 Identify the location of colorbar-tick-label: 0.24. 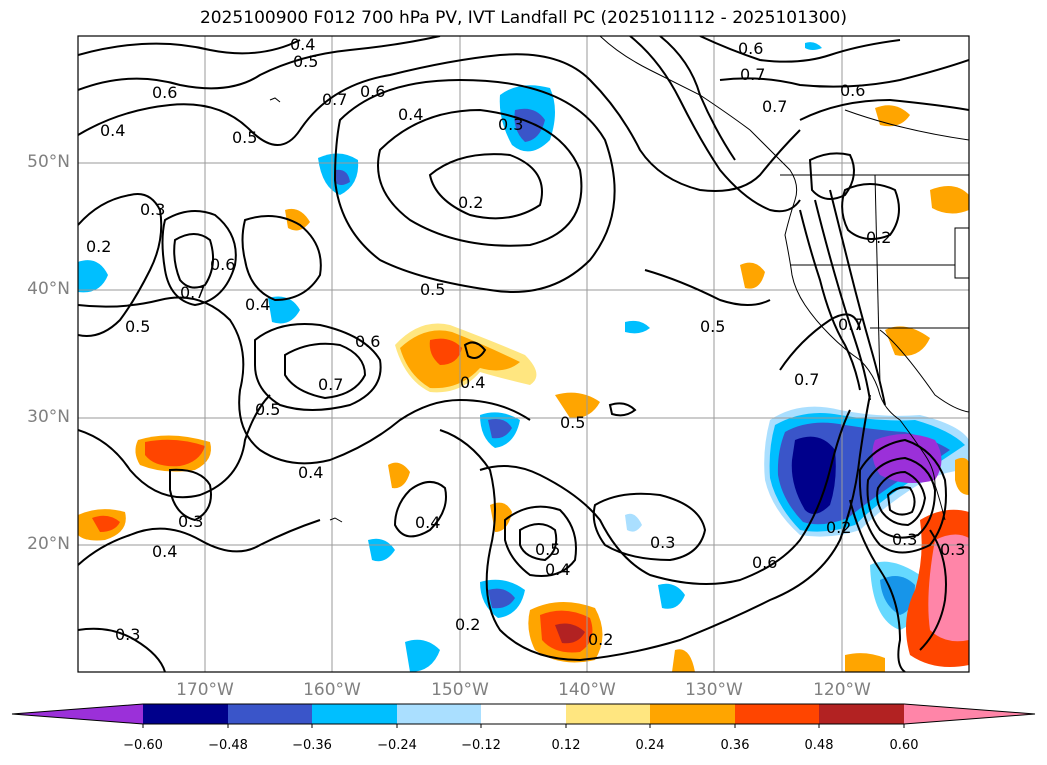
(650, 745).